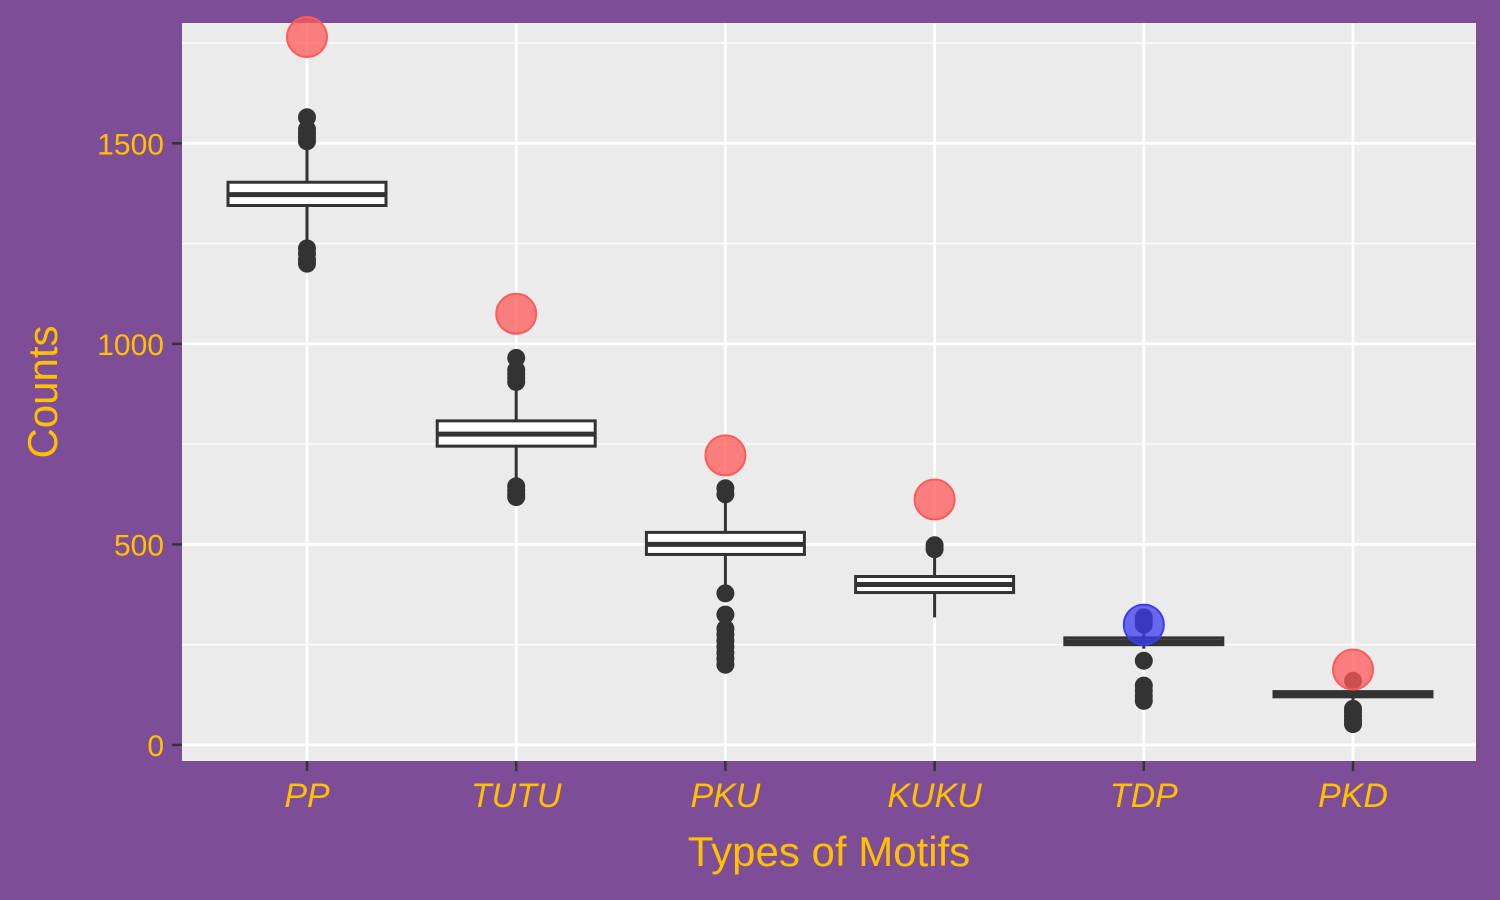 This screenshot has height=900, width=1500. I want to click on observed-point-tutu, so click(516, 313).